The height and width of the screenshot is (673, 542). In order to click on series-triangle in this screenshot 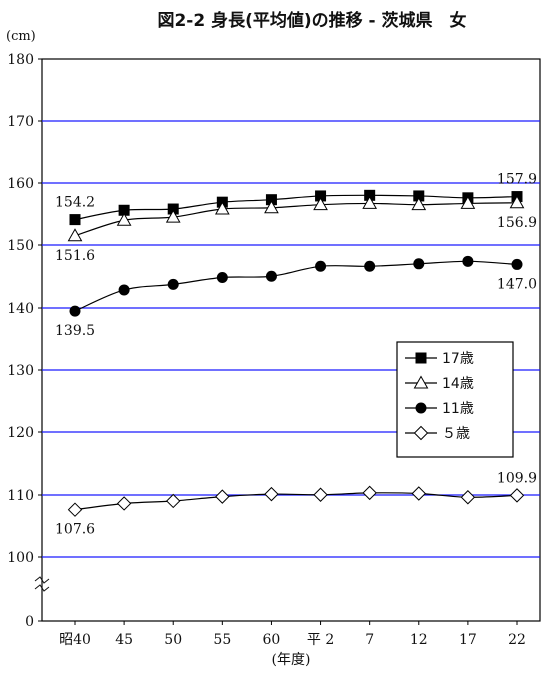, I will do `click(296, 218)`.